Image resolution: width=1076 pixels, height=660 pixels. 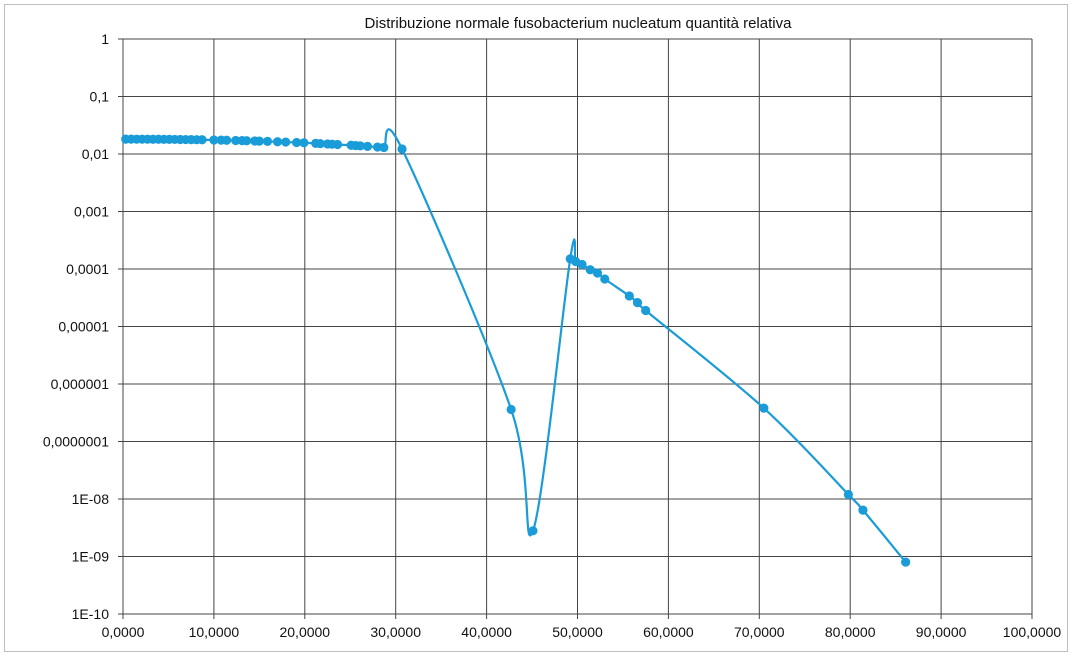 I want to click on y-tick-label: 1, so click(x=105, y=39).